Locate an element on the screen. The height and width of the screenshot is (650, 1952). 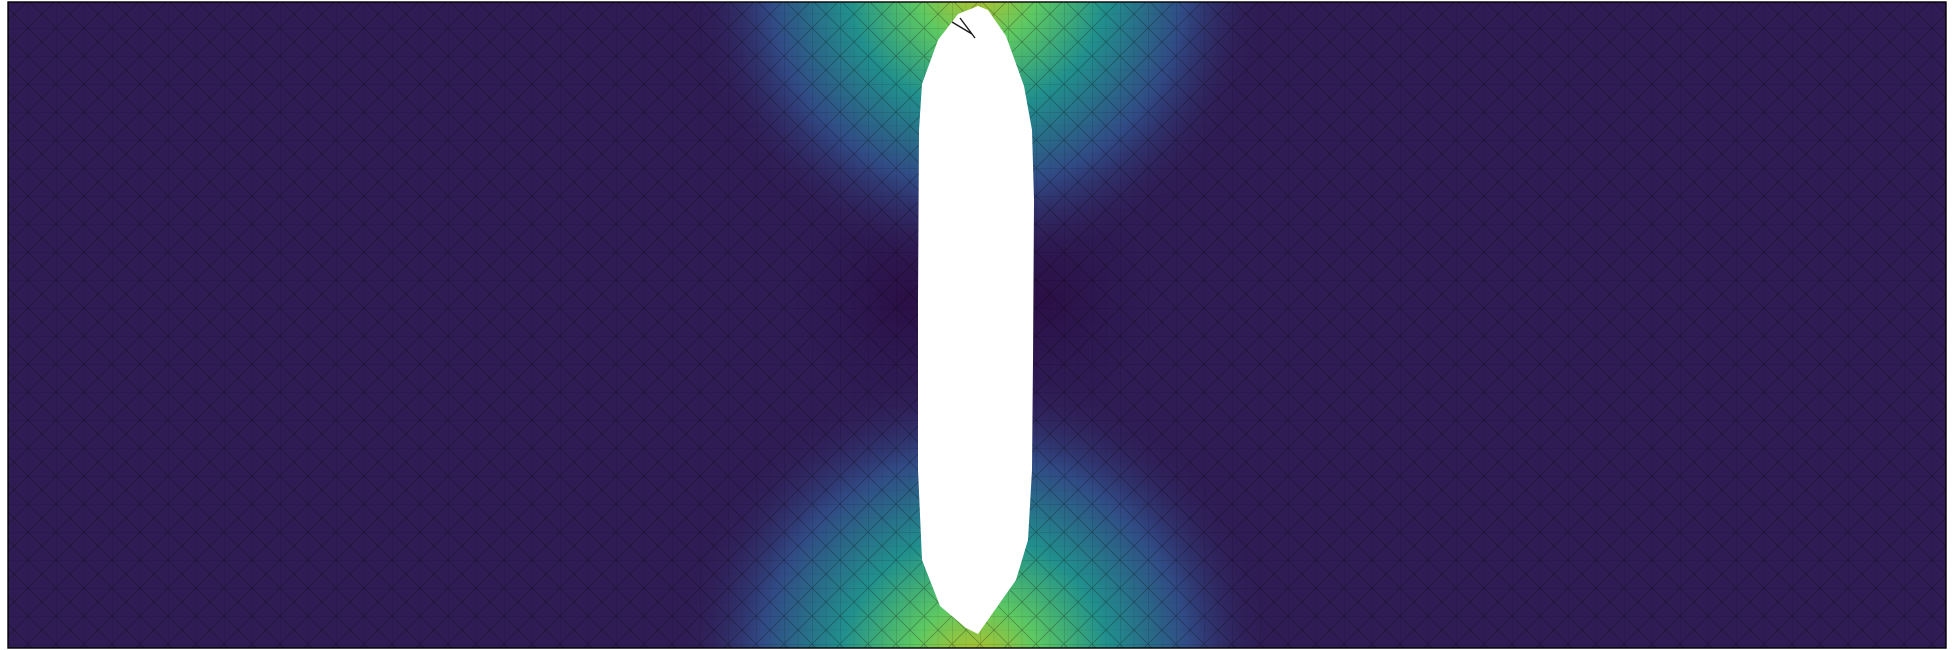
slot-hole is located at coordinates (976, 320).